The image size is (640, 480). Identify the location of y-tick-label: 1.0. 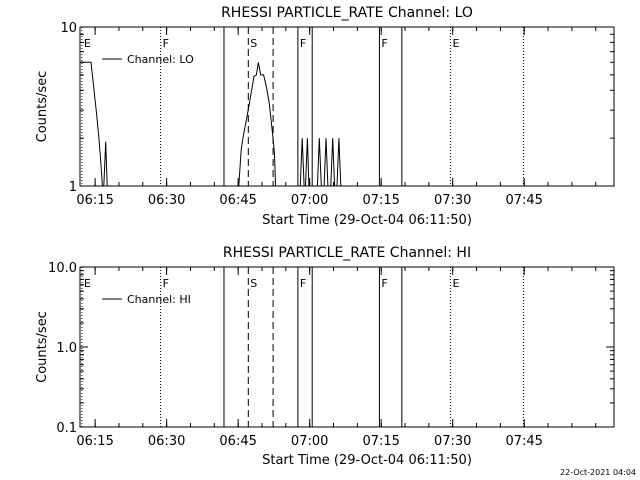
(66, 348).